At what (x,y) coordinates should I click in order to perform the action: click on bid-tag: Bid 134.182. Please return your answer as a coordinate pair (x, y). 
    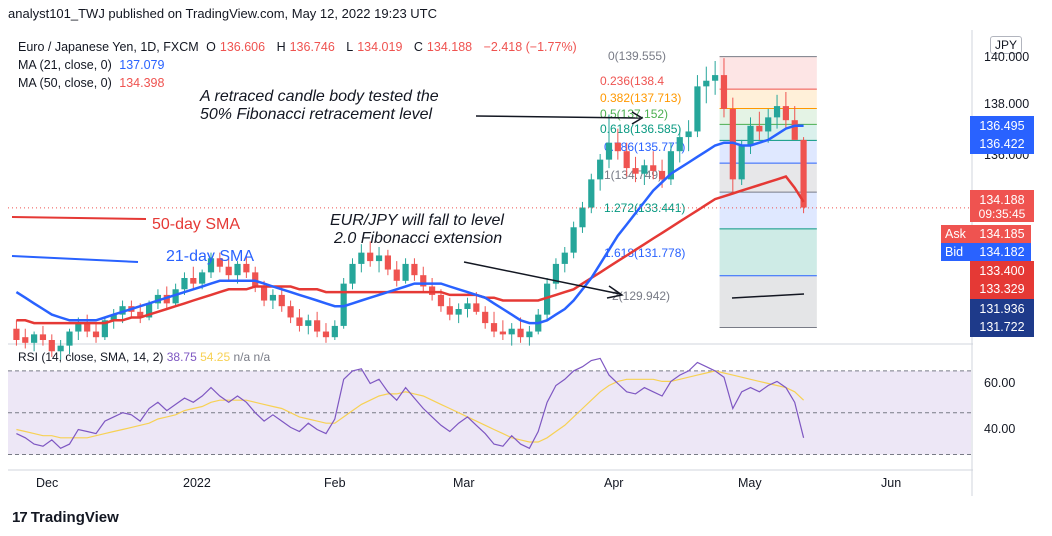
    Looking at the image, I should click on (986, 252).